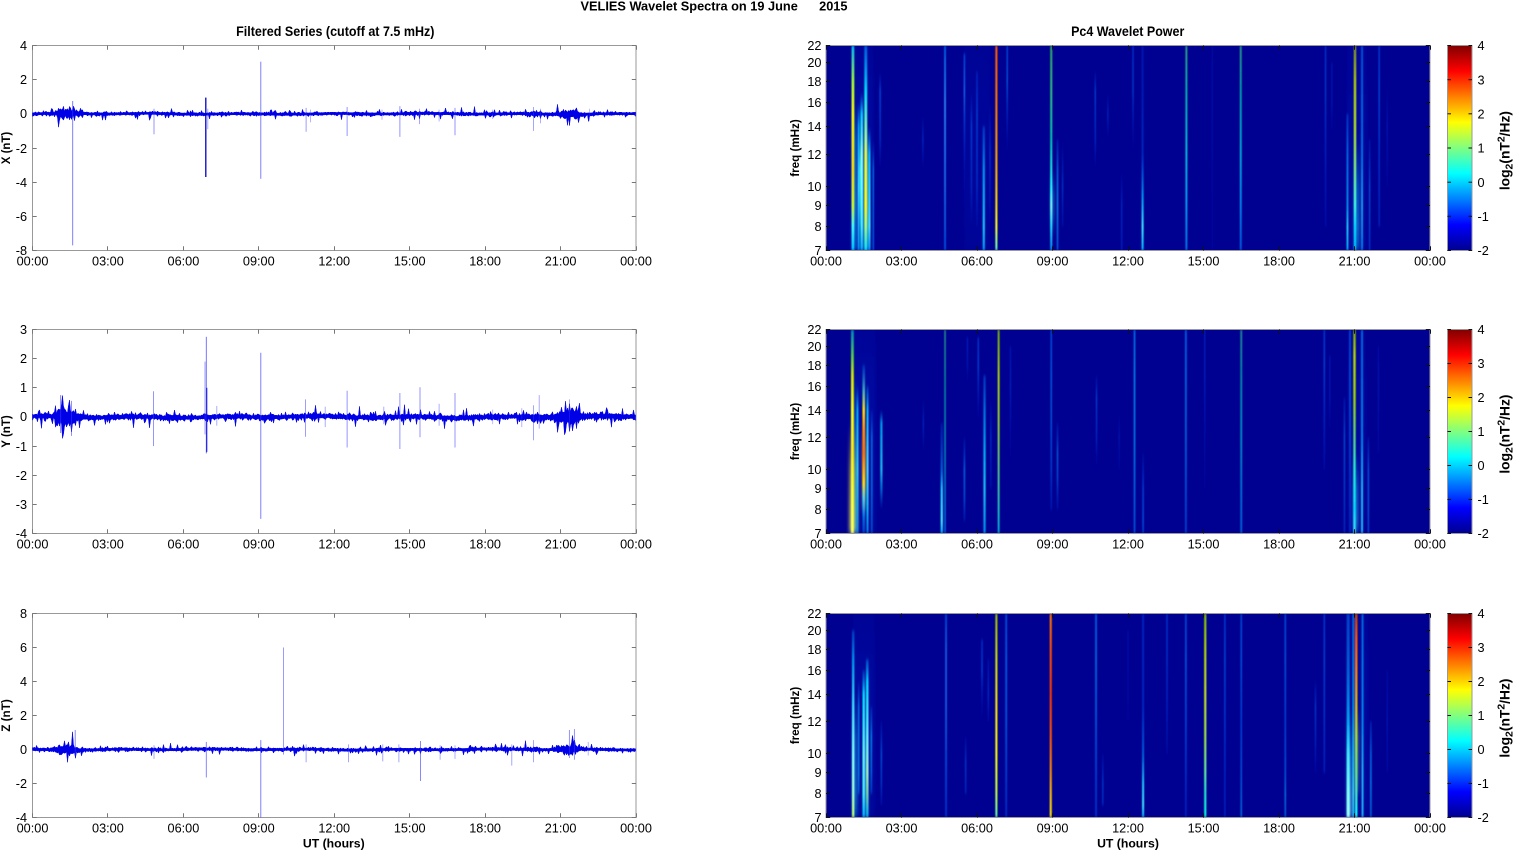 The width and height of the screenshot is (1515, 851). I want to click on svg-text: -3, so click(21, 505).